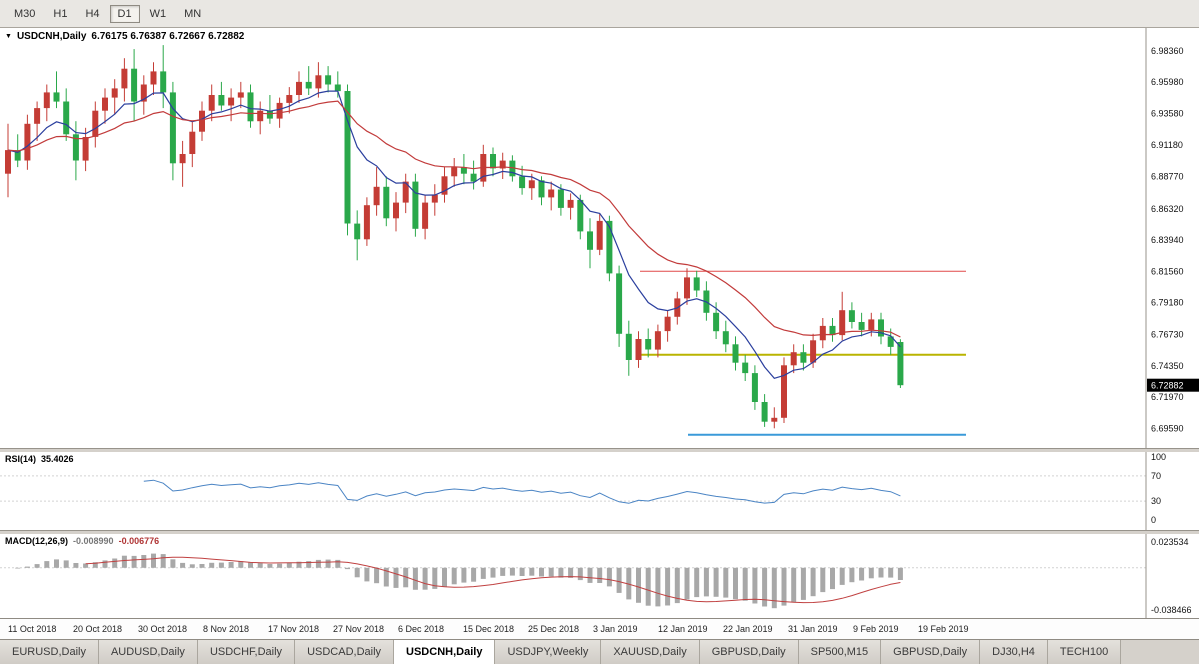  I want to click on date-label: 17 Nov 2018, so click(293, 629).